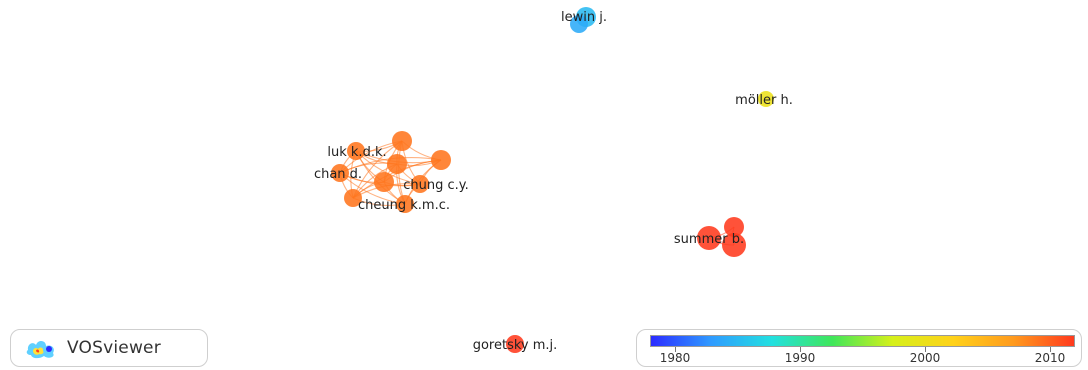 The height and width of the screenshot is (370, 1088). What do you see at coordinates (584, 17) in the screenshot?
I see `node-label-lewin: lewin j.` at bounding box center [584, 17].